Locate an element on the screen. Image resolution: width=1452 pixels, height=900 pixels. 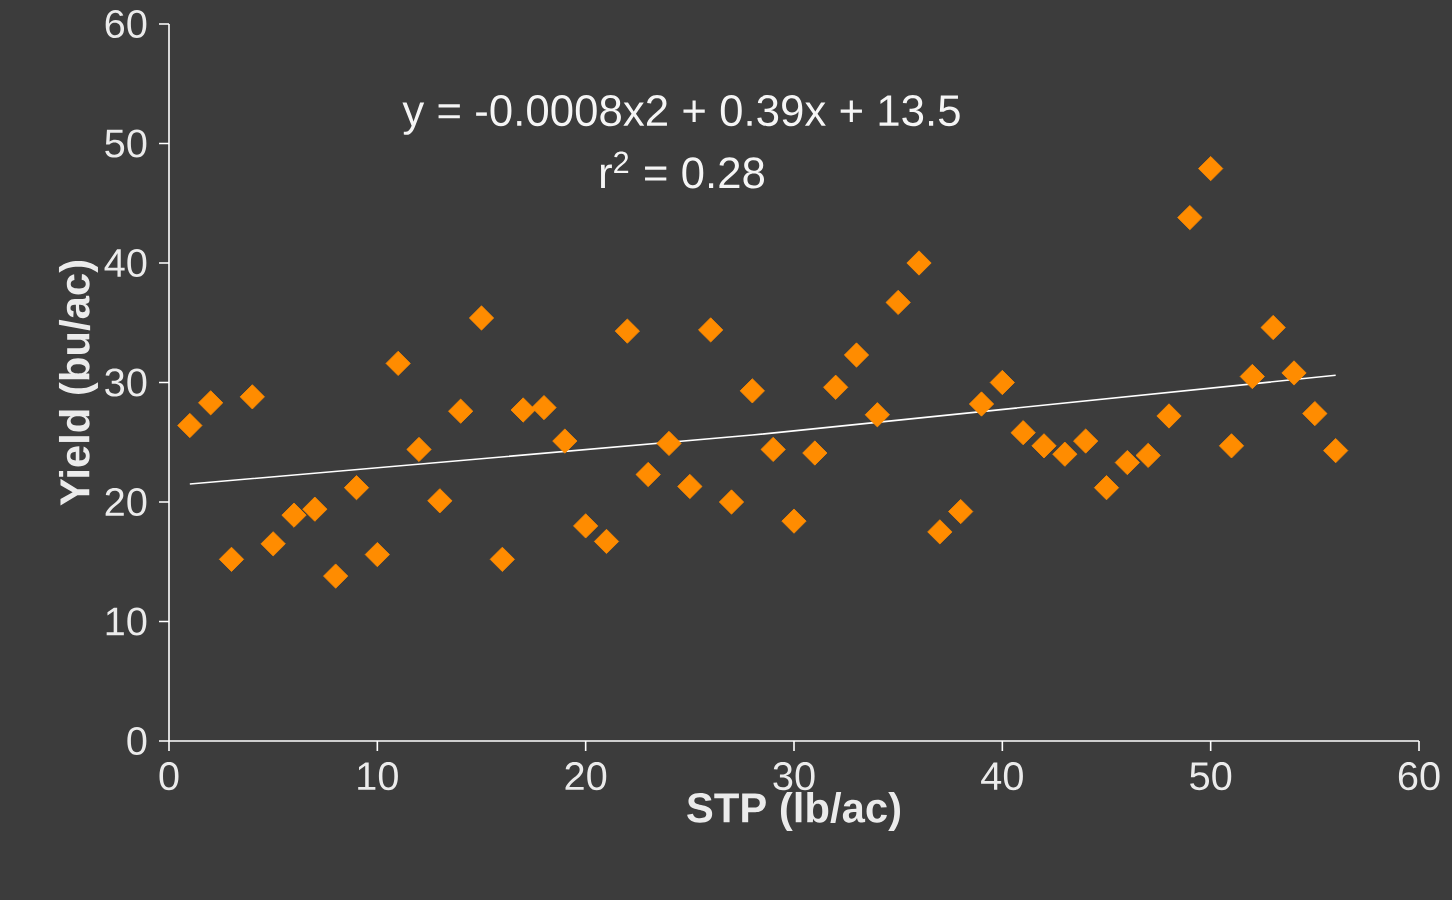
x-axis-title: STP (lb/ac) is located at coordinates (793, 811).